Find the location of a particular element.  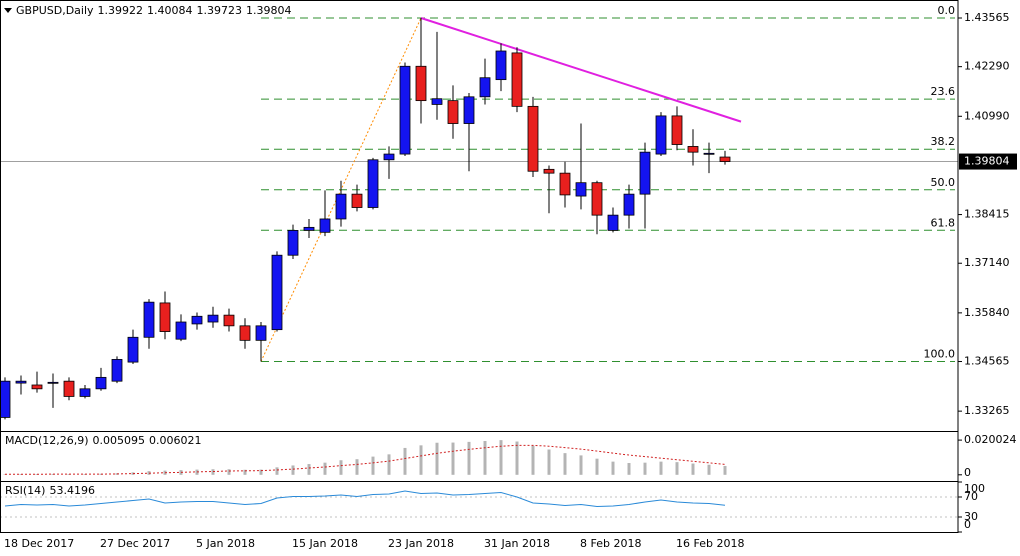

price-label: 1.39804 is located at coordinates (987, 161).